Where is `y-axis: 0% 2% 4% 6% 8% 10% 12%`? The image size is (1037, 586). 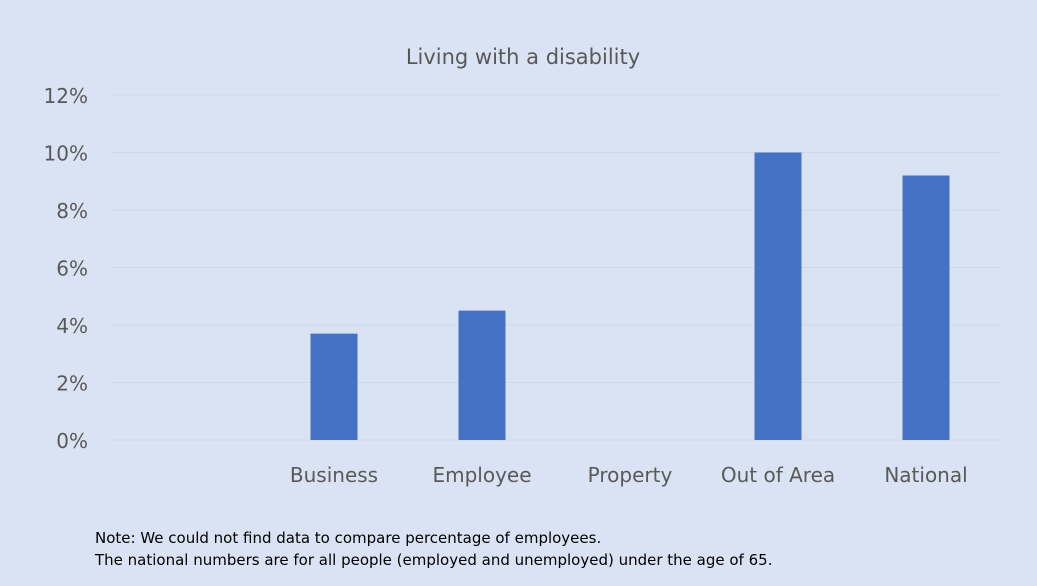
y-axis: 0% 2% 4% 6% 8% 10% 12% is located at coordinates (66, 268).